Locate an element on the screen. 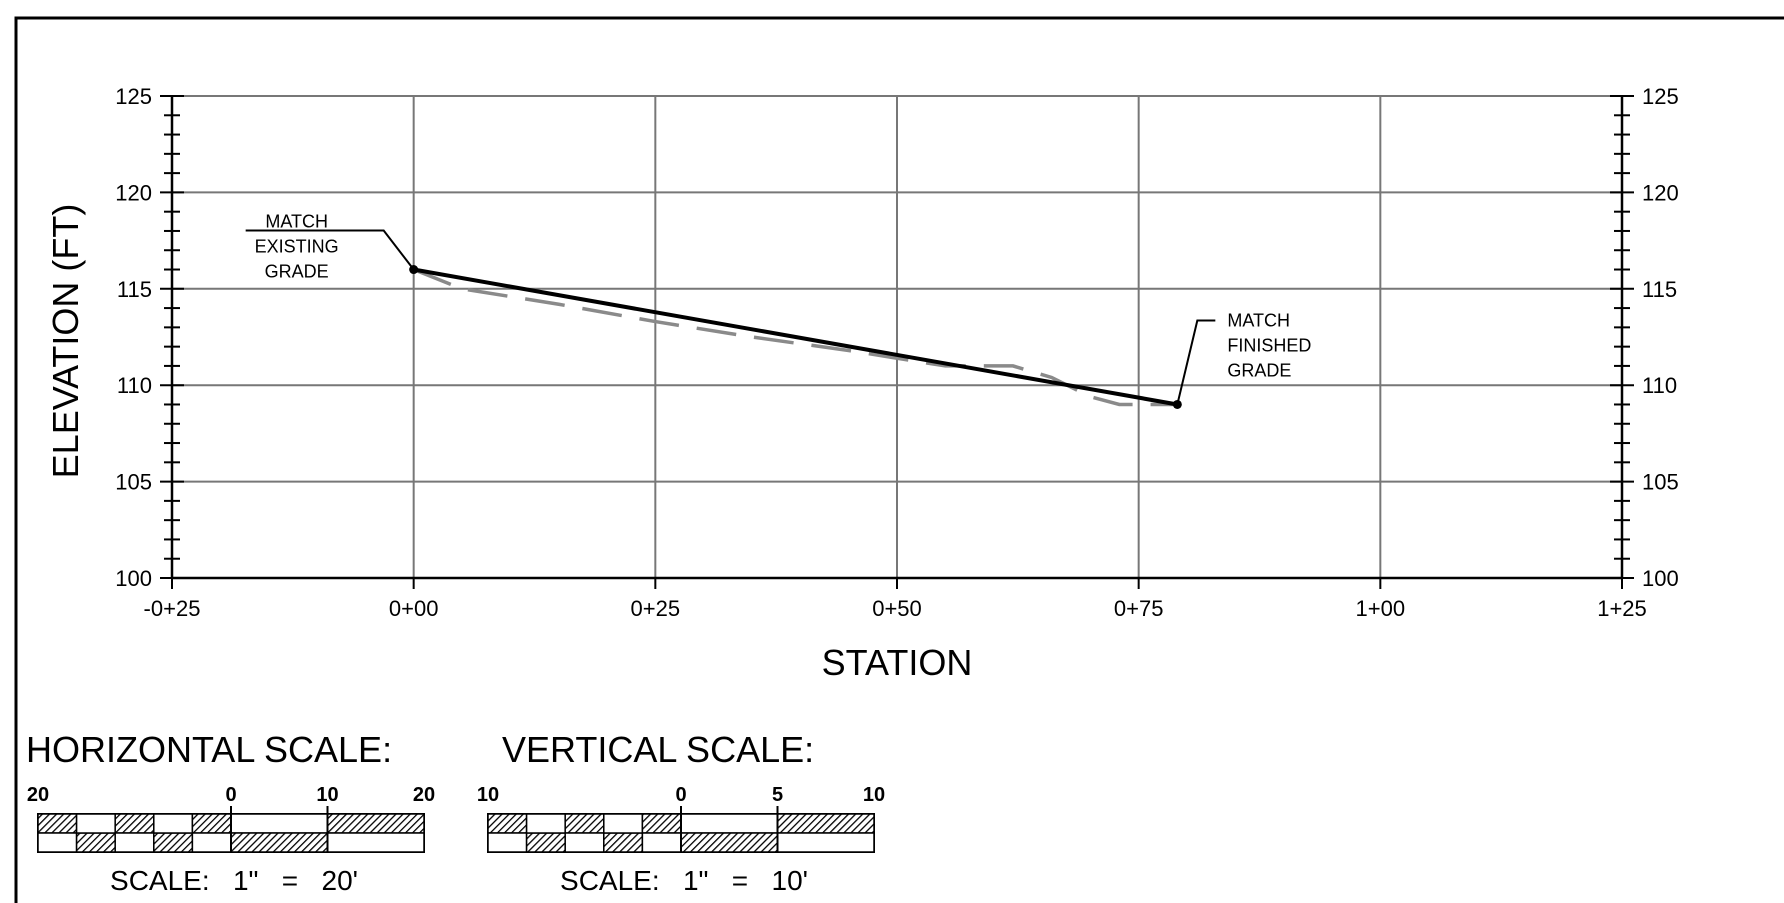  horizontal-scale-title: HORIZONTAL SCALE: is located at coordinates (209, 749).